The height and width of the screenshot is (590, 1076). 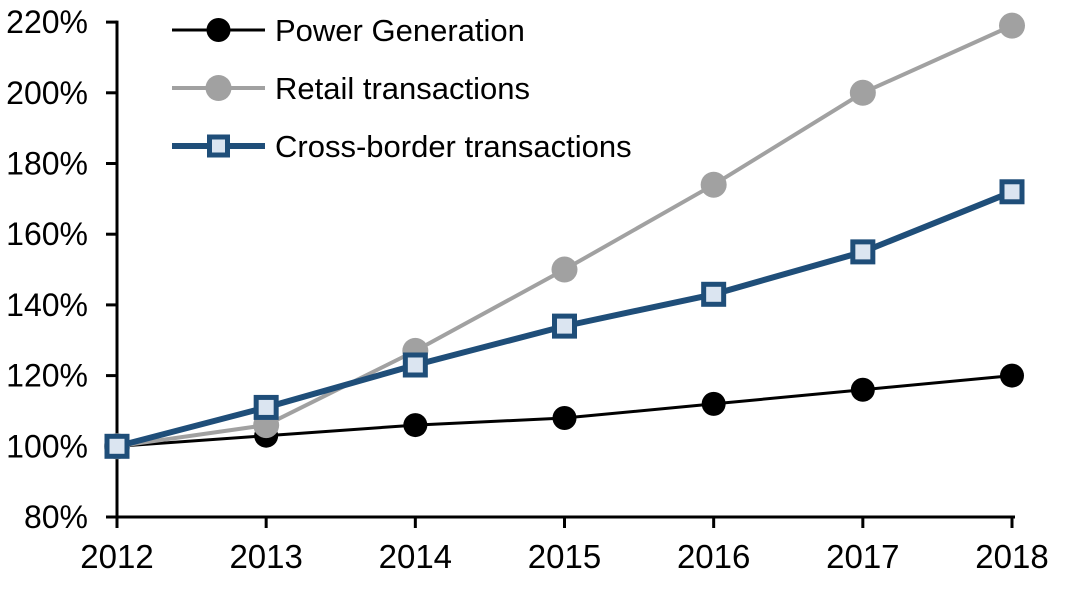 What do you see at coordinates (453, 146) in the screenshot?
I see `legend-label-cross-border-transactions: Cross-border transactions` at bounding box center [453, 146].